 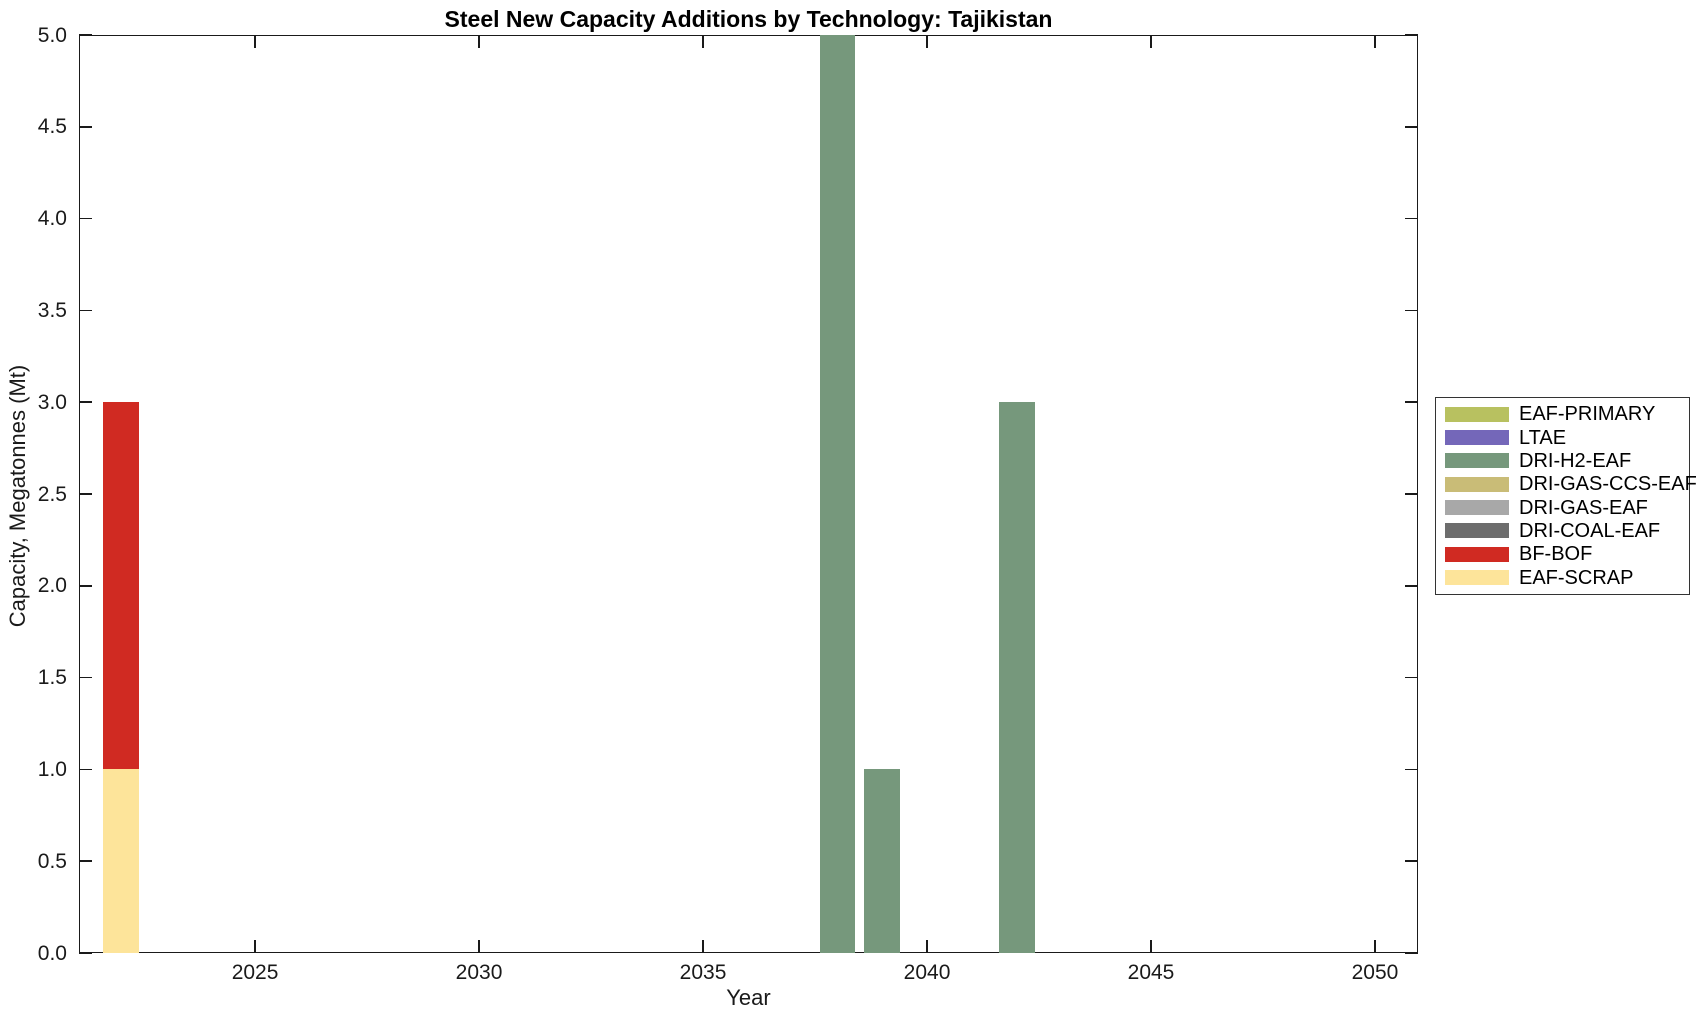 What do you see at coordinates (1607, 484) in the screenshot?
I see `legend-label: DRI-GAS-CCS-EAF` at bounding box center [1607, 484].